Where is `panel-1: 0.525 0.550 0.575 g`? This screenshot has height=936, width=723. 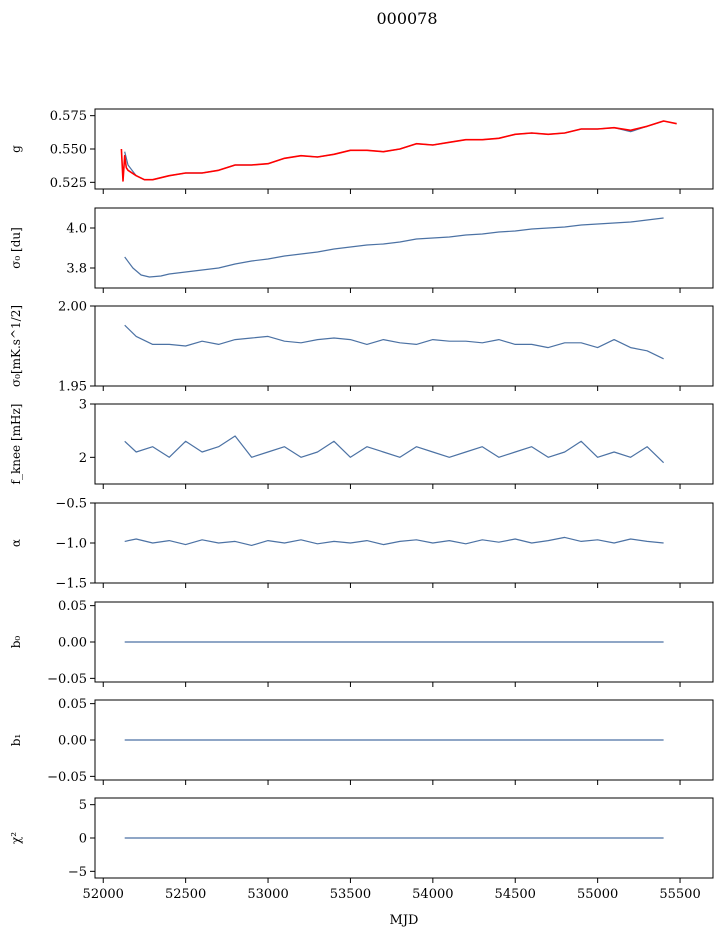 panel-1: 0.525 0.550 0.575 g is located at coordinates (361, 151).